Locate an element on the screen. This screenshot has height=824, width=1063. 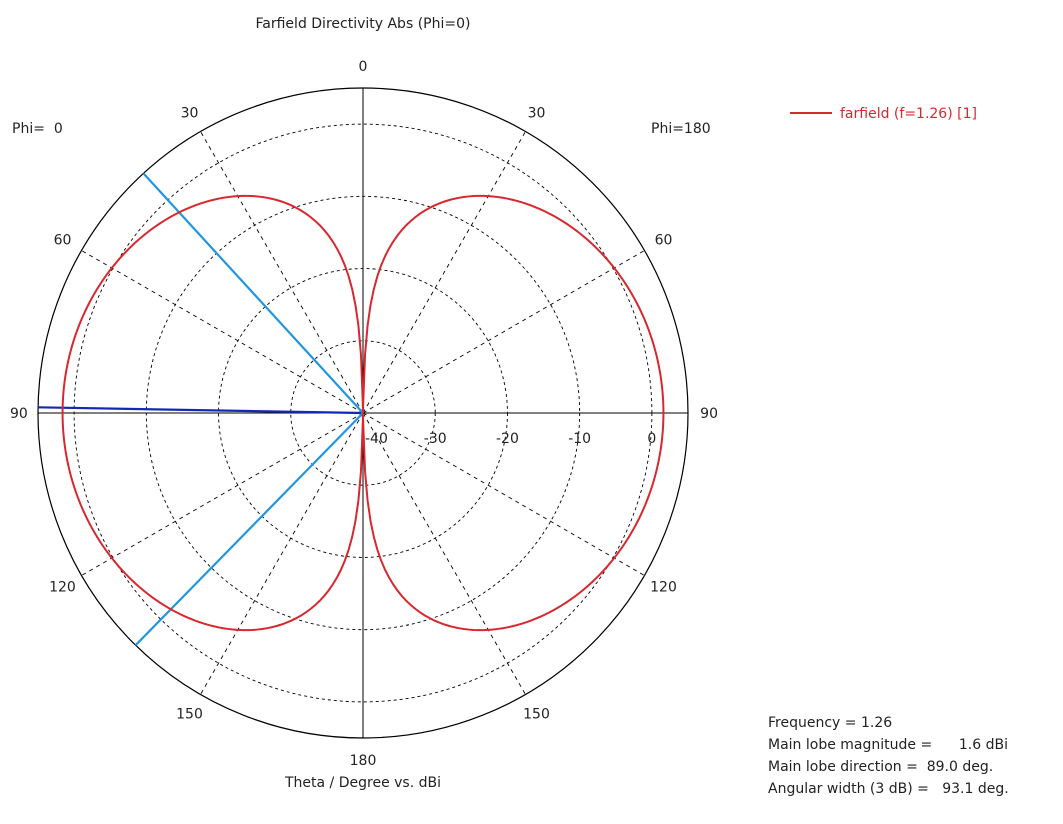
legend: farfield (f=1.26) [1] is located at coordinates (883, 114).